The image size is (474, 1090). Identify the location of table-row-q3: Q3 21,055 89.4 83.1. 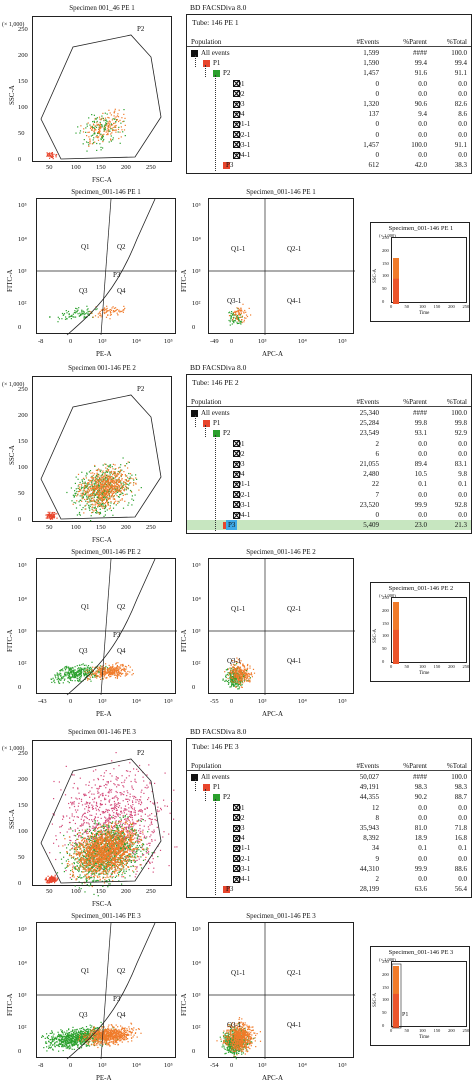
(329, 464).